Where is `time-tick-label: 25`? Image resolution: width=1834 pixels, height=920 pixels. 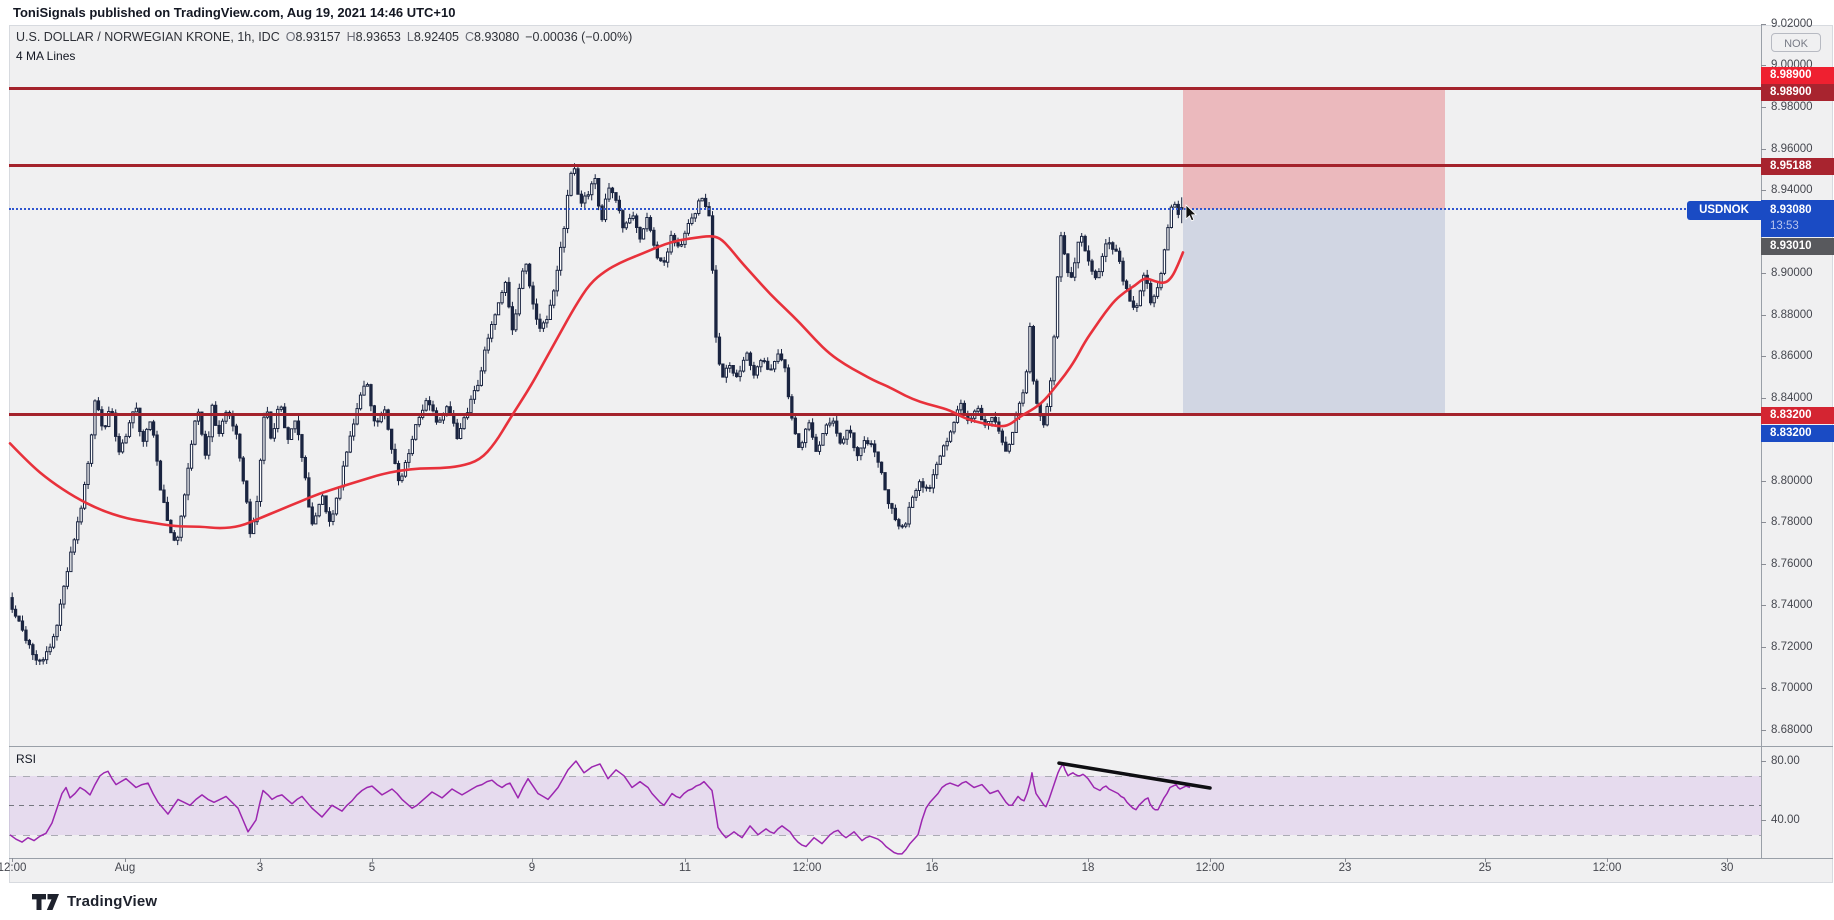 time-tick-label: 25 is located at coordinates (1485, 868).